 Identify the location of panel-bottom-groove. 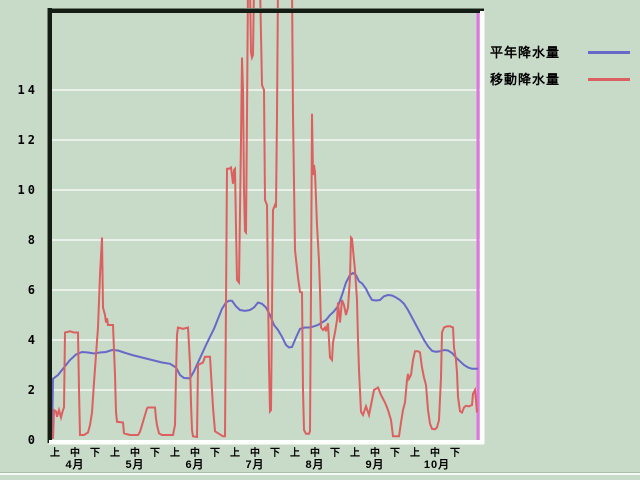
(320, 473).